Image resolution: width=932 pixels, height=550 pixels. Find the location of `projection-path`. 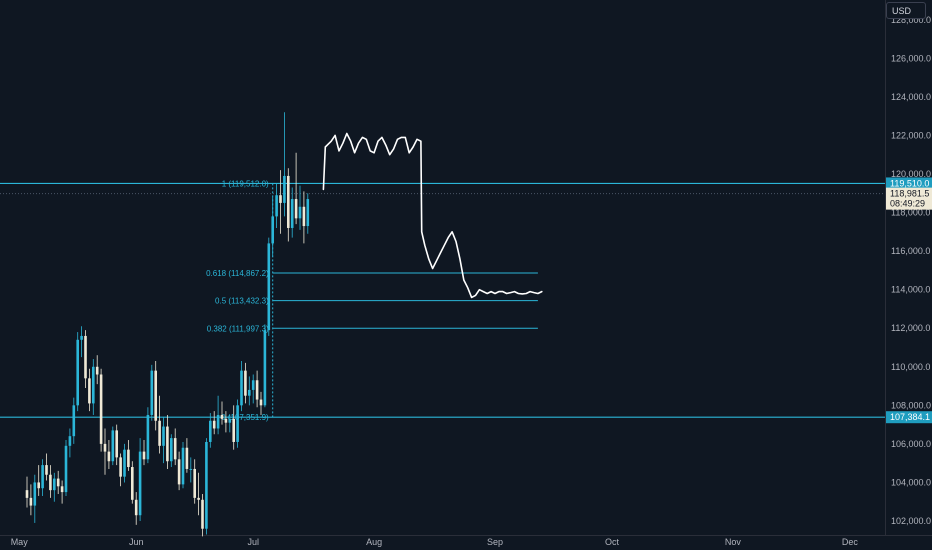

projection-path is located at coordinates (432, 215).